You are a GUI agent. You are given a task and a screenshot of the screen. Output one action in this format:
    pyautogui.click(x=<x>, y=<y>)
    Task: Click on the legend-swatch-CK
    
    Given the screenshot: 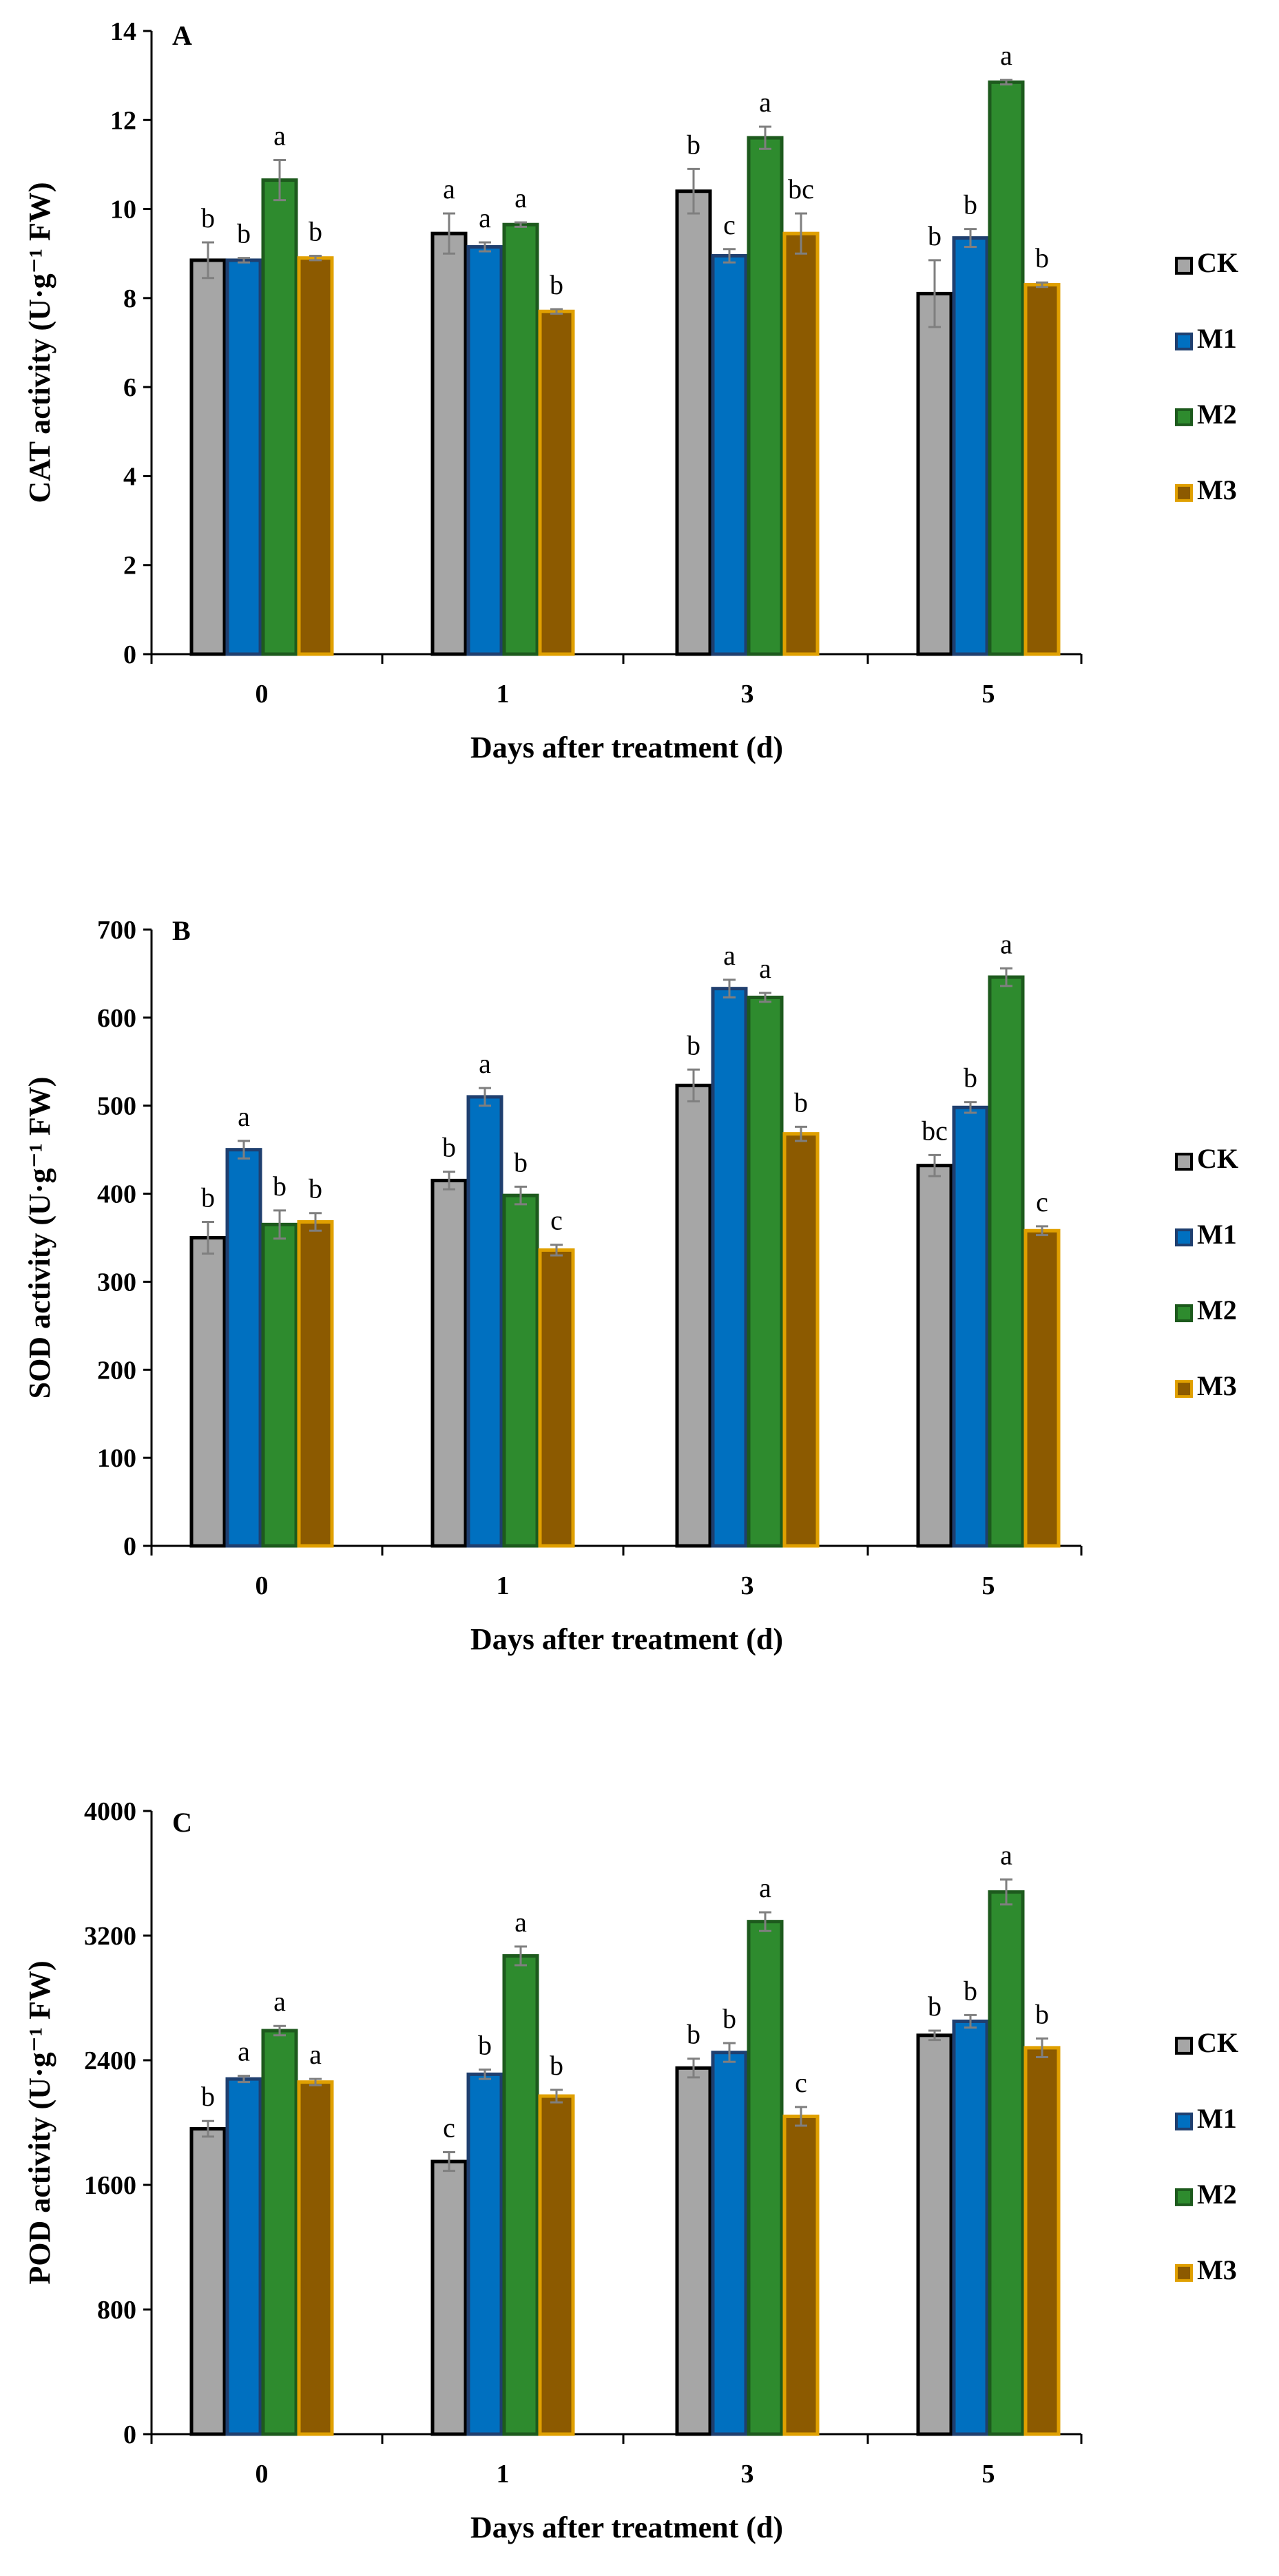 What is the action you would take?
    pyautogui.click(x=1184, y=2045)
    